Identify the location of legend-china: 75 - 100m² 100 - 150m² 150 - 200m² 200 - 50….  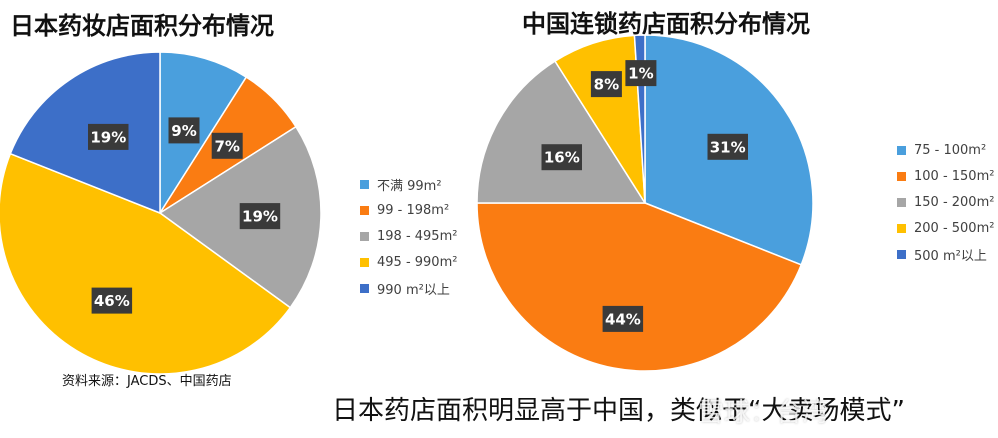
(947, 202).